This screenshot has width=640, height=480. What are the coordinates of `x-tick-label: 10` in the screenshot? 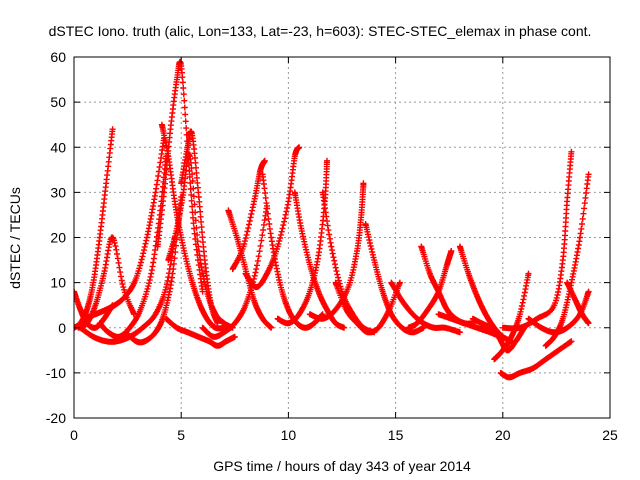 It's located at (289, 435).